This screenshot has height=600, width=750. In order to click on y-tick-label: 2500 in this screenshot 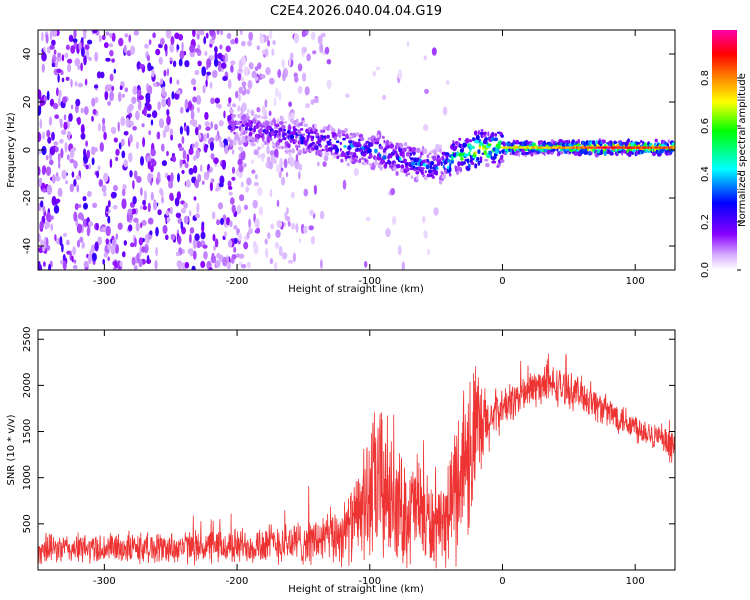, I will do `click(27, 339)`.